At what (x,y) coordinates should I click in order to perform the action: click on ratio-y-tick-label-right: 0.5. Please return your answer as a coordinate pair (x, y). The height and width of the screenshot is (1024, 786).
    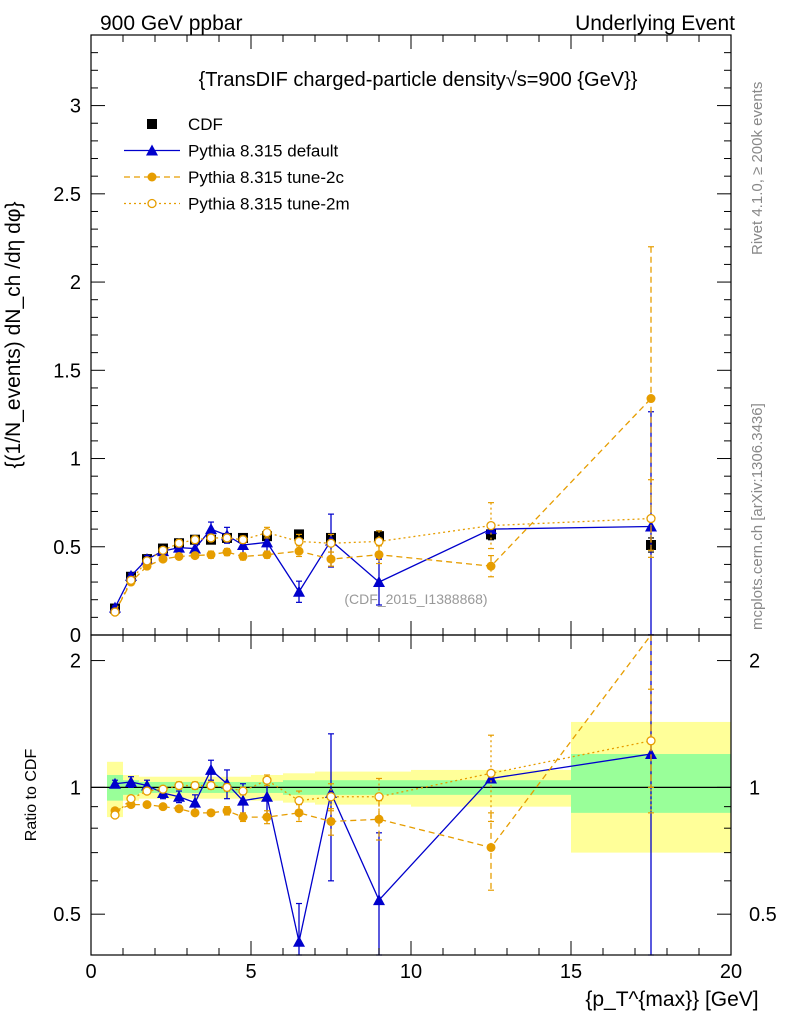
    Looking at the image, I should click on (763, 915).